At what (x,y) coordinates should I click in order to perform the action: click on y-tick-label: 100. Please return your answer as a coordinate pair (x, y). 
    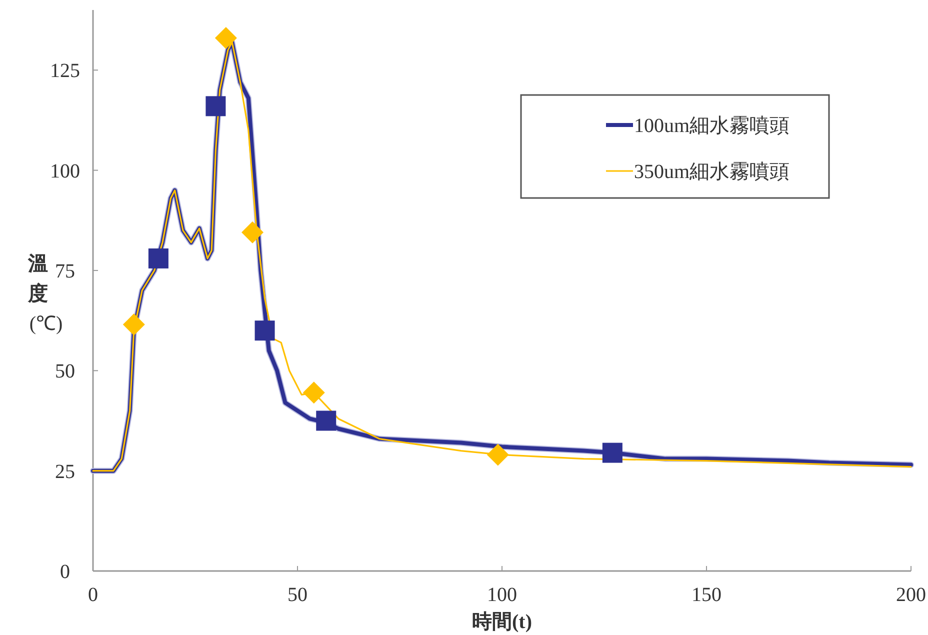
    Looking at the image, I should click on (65, 171).